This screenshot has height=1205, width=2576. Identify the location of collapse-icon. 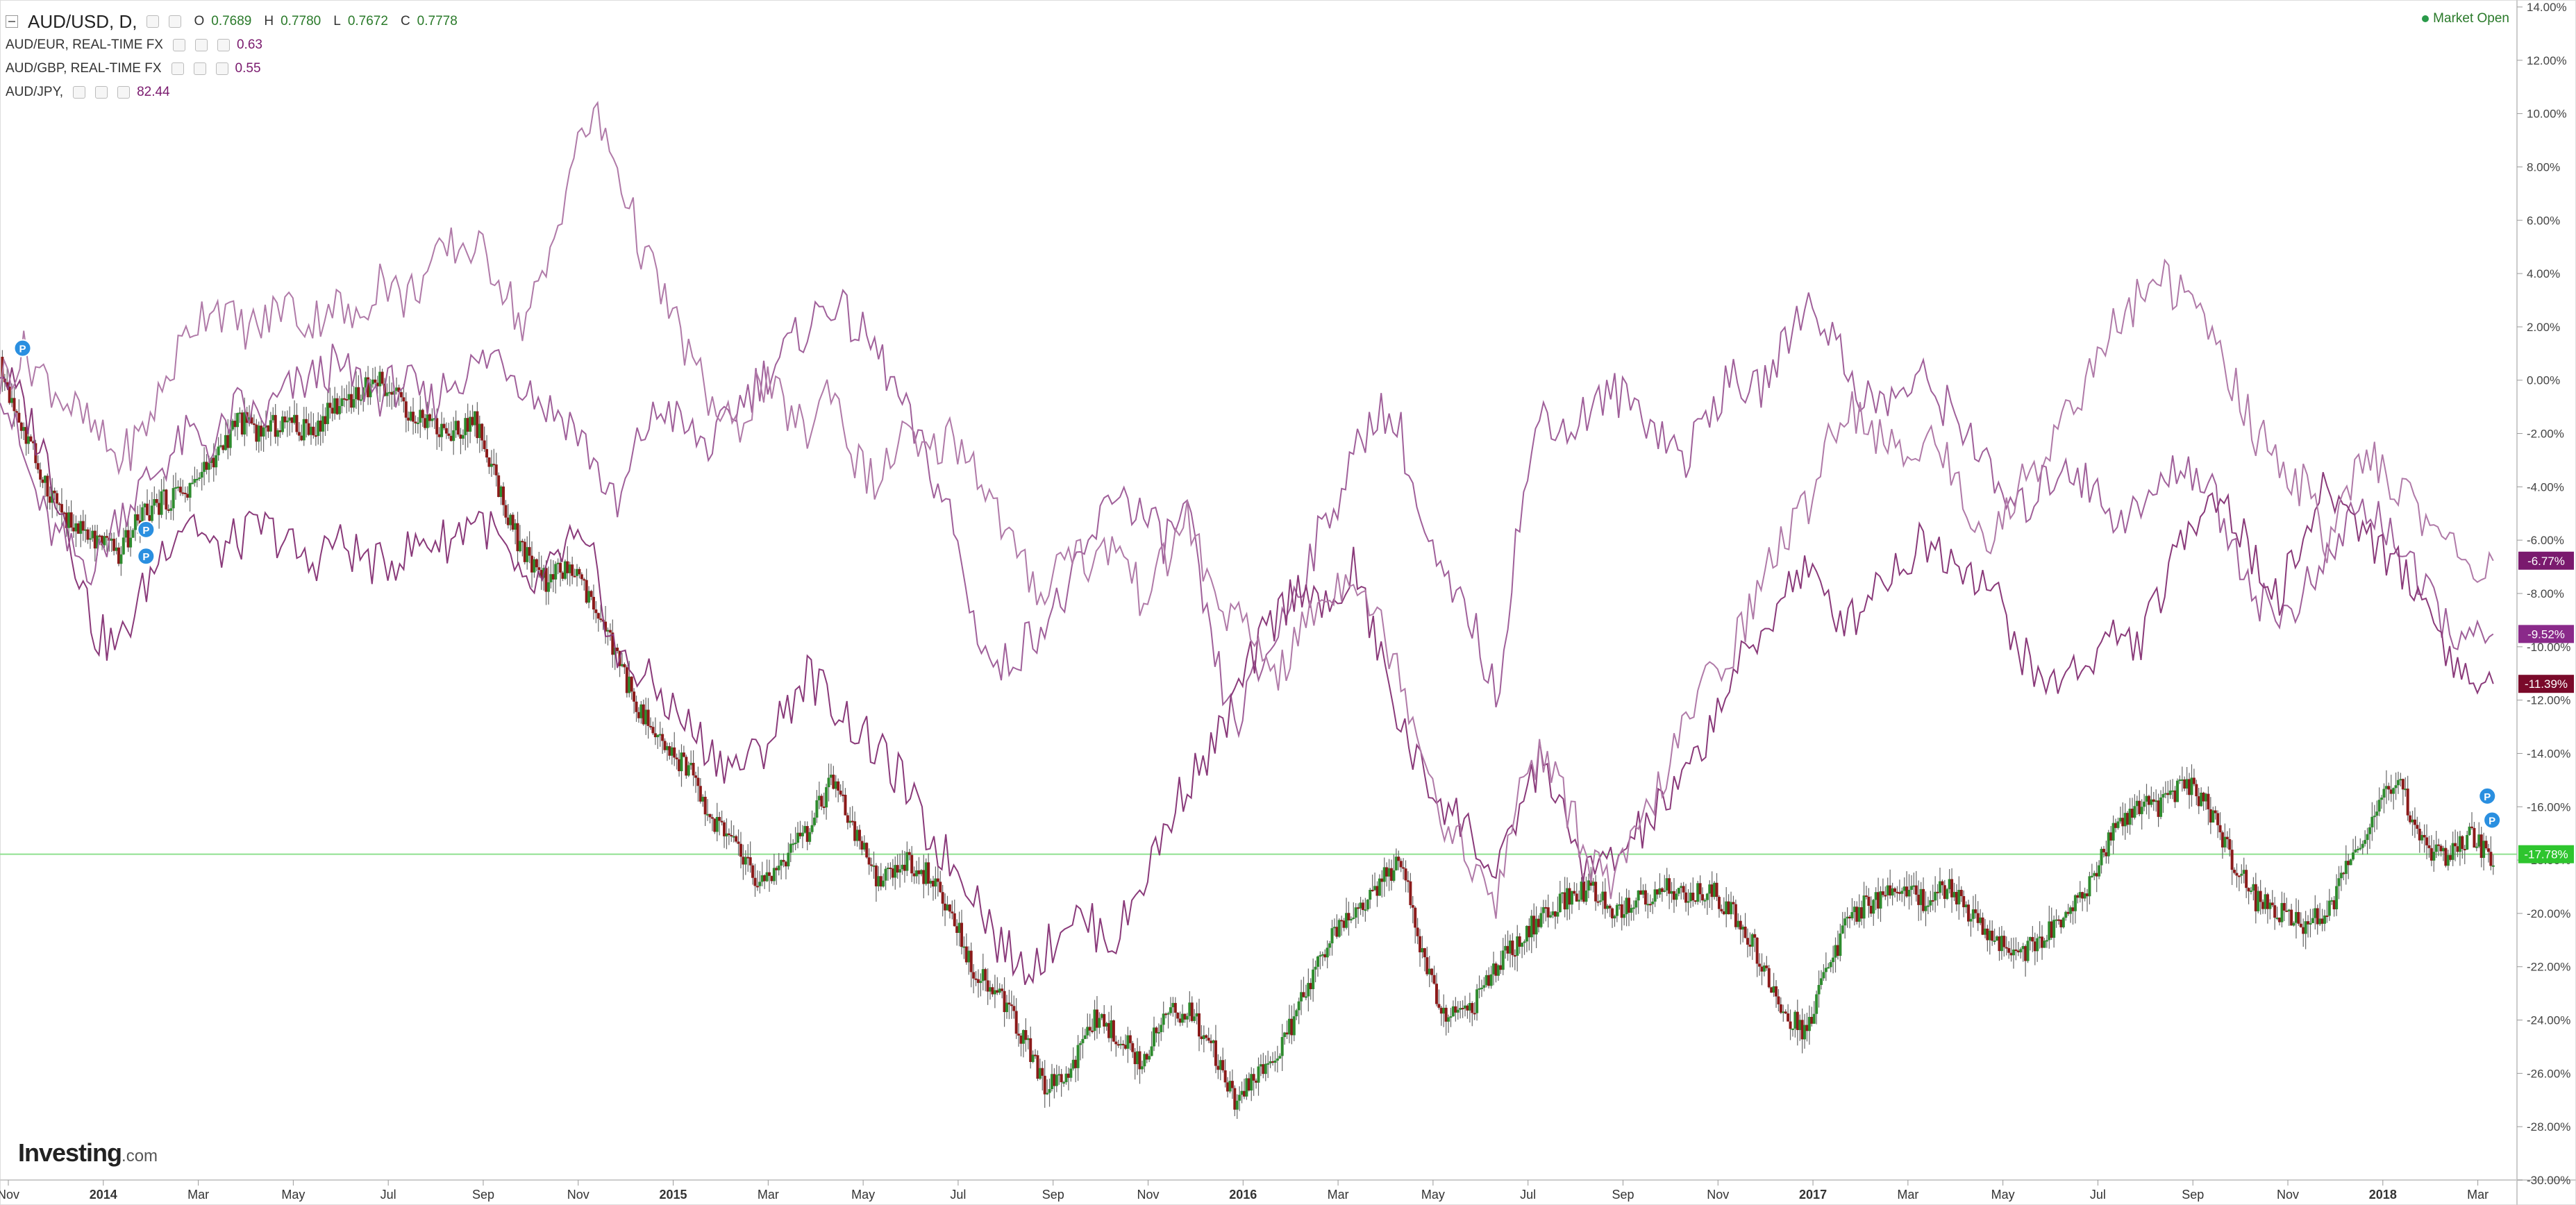
(12, 21).